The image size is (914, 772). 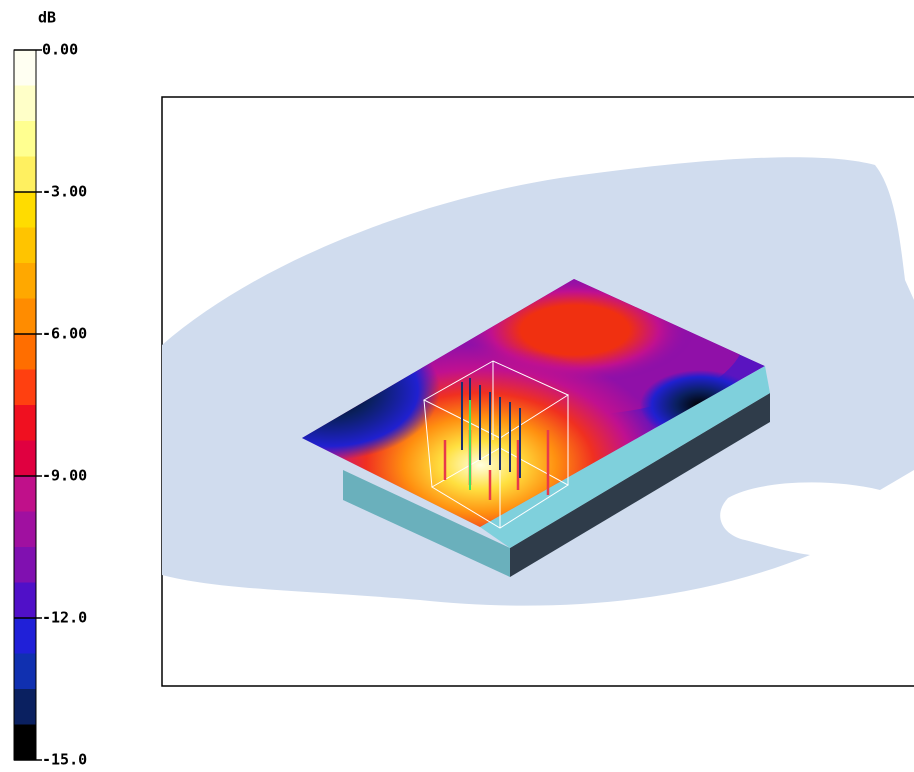 What do you see at coordinates (64, 476) in the screenshot?
I see `colorbar-tick-label: -9.00` at bounding box center [64, 476].